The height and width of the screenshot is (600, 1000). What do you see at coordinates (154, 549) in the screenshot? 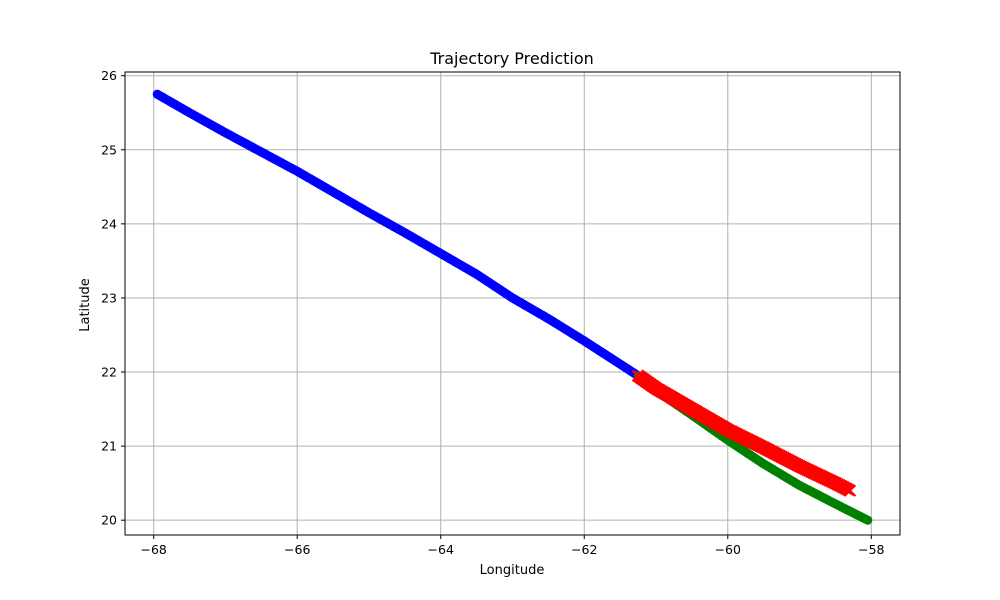
I see `x-tick-label: −68` at bounding box center [154, 549].